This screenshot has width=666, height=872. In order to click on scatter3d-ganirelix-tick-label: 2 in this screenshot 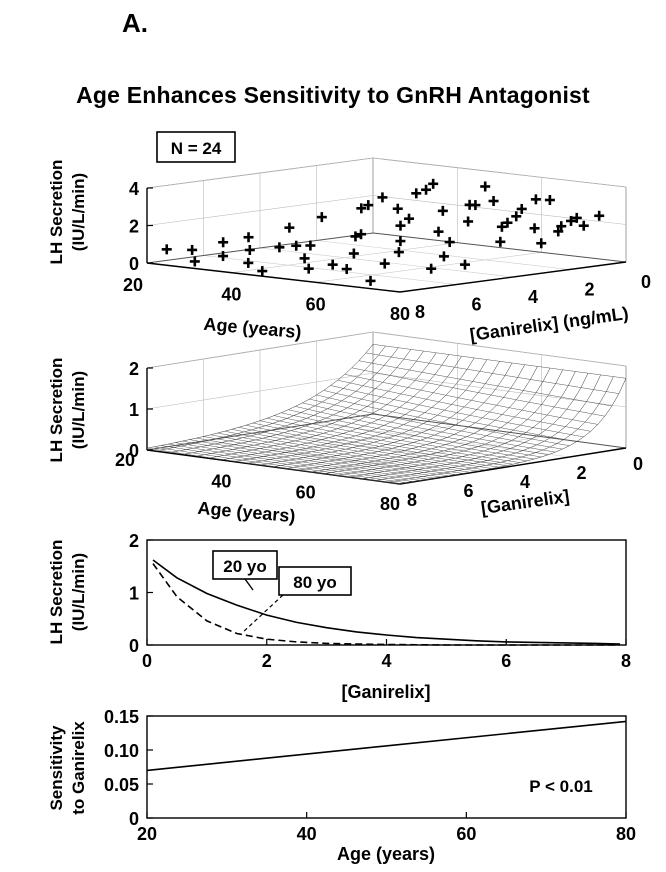, I will do `click(589, 290)`.